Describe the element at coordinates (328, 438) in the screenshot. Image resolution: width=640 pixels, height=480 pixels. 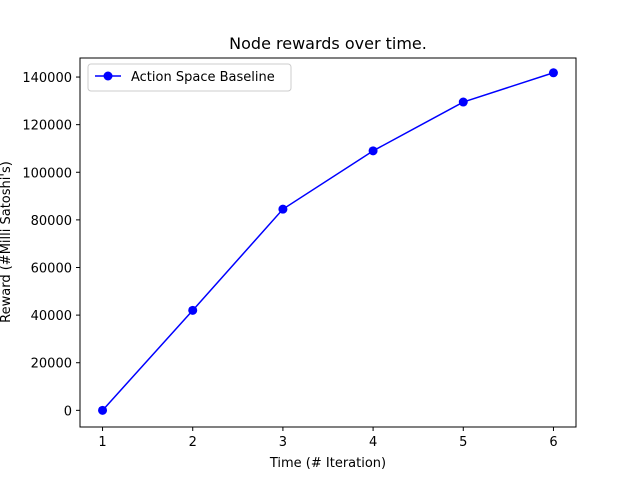
I see `x-axis: 1 2 3 4 5 6` at that location.